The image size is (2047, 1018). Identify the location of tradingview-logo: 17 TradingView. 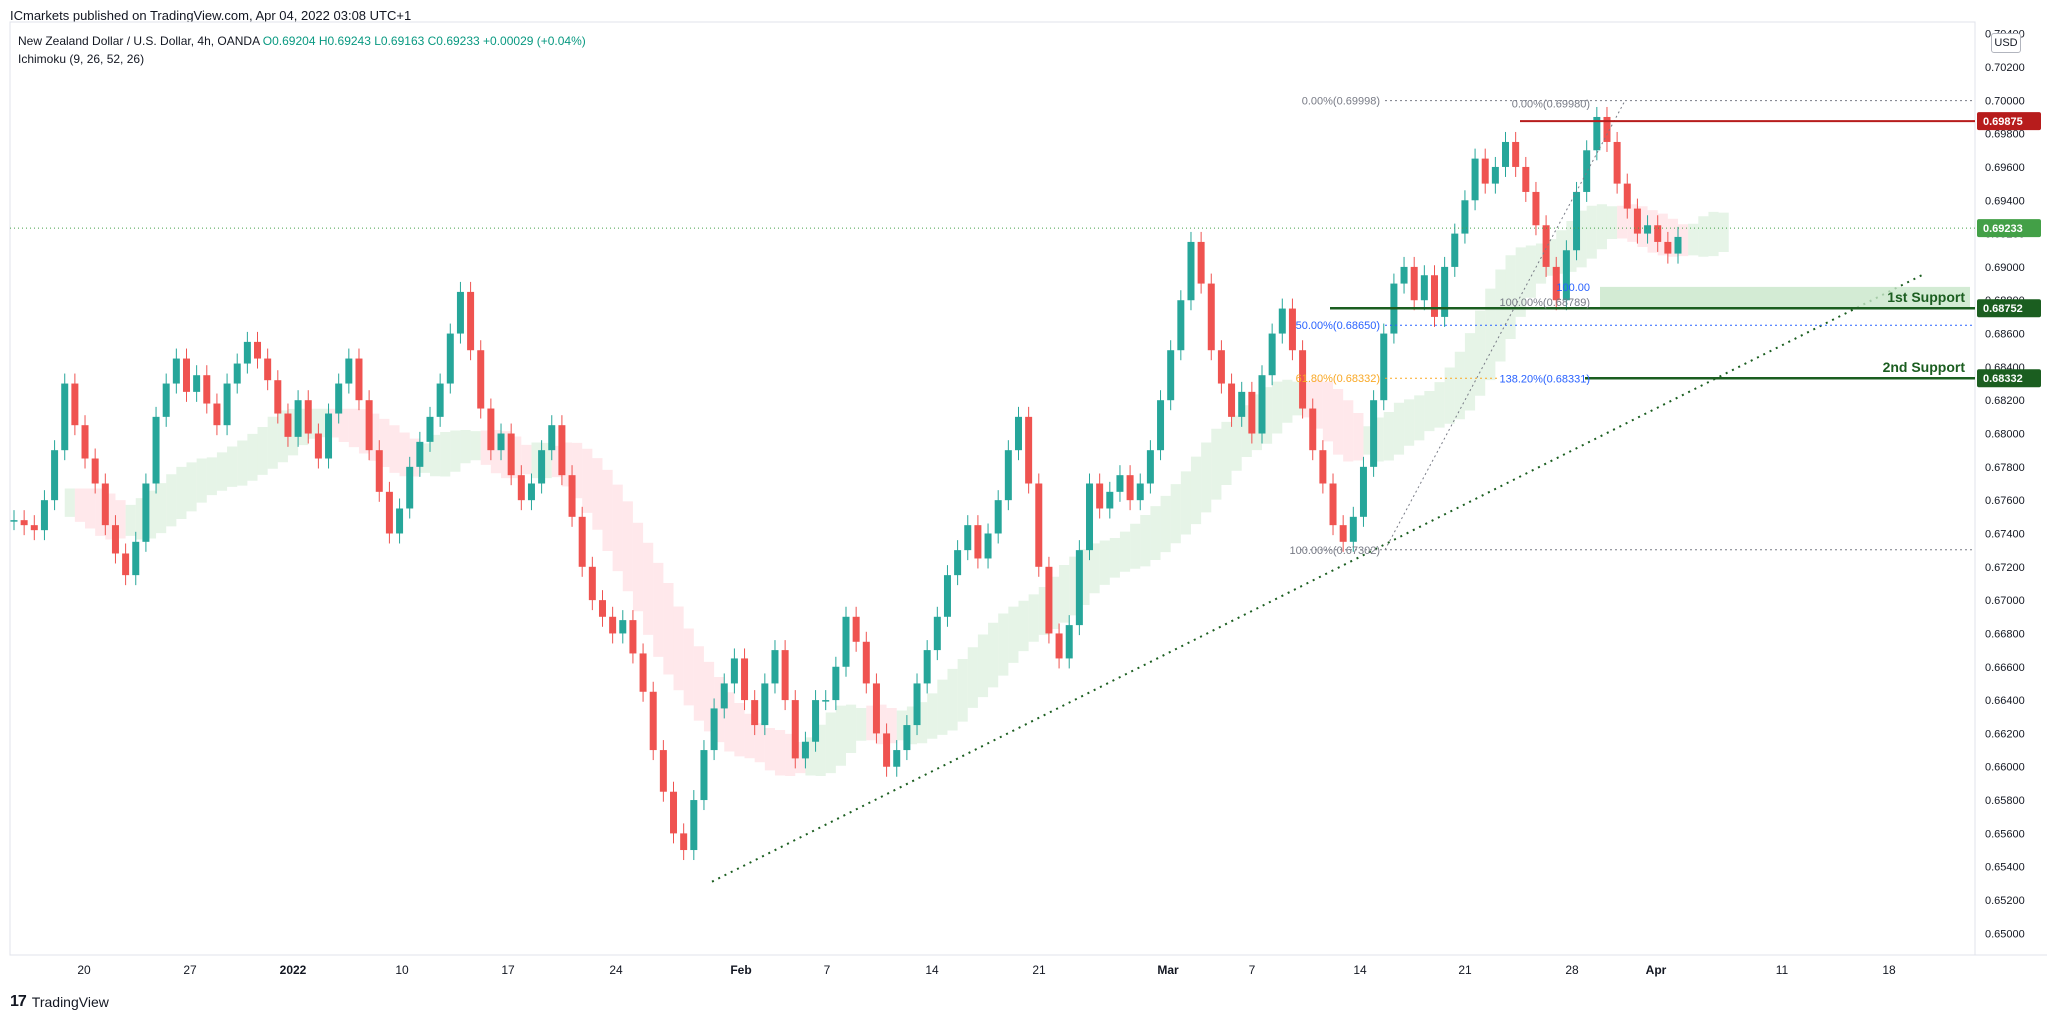
(59, 1002).